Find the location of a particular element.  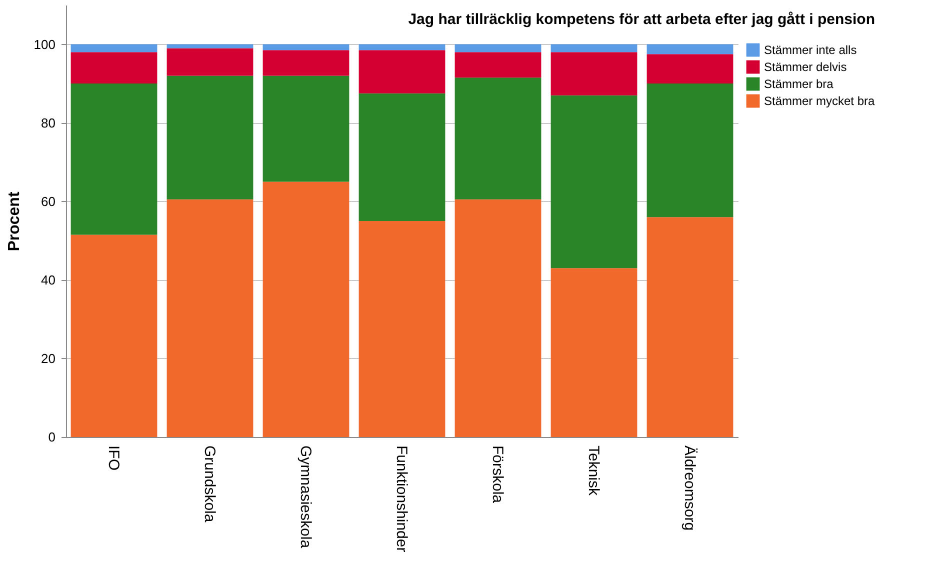

x-tick-label: IFO is located at coordinates (113, 458).